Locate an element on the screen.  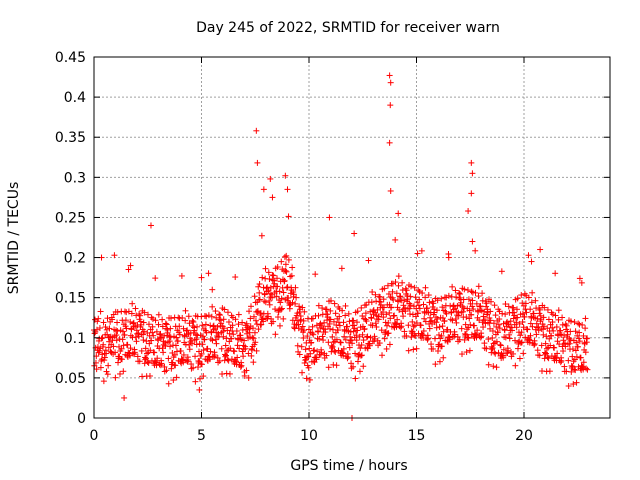
y-tick-label: 0.1 is located at coordinates (75, 339).